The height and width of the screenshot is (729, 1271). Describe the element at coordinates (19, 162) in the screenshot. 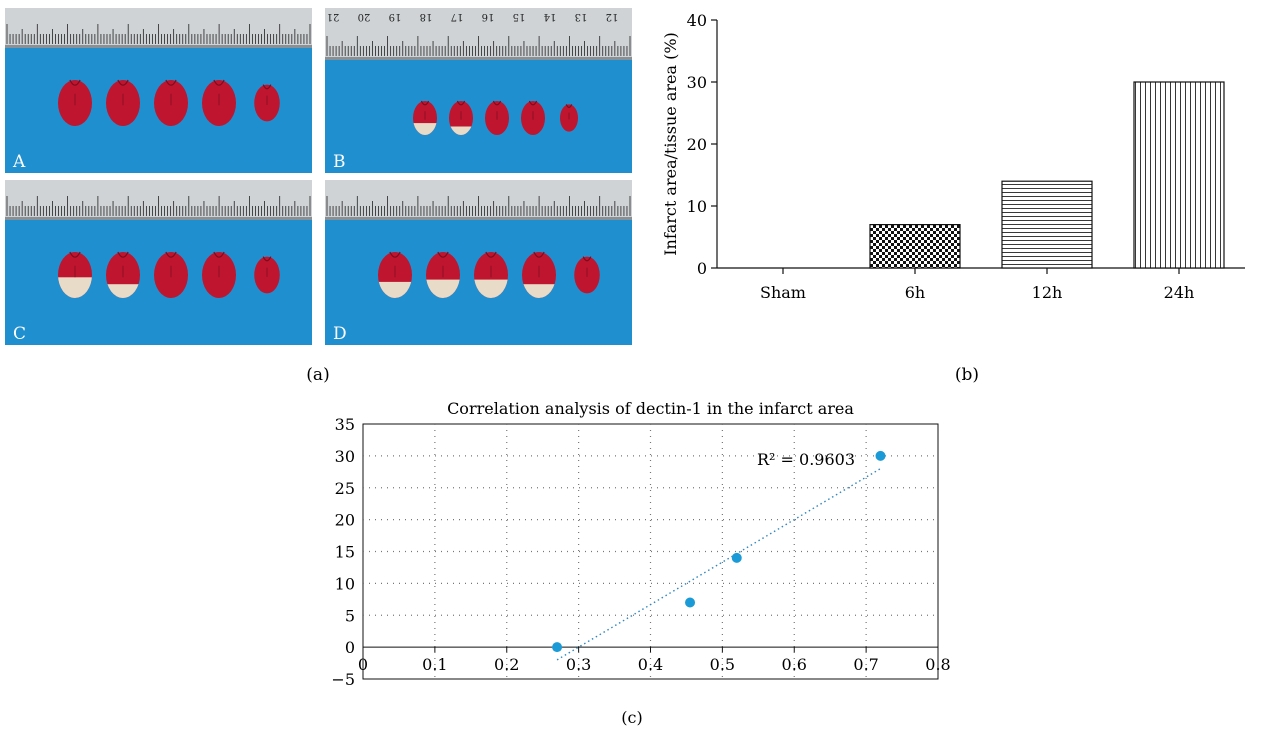

I see `photo-label: A` at that location.